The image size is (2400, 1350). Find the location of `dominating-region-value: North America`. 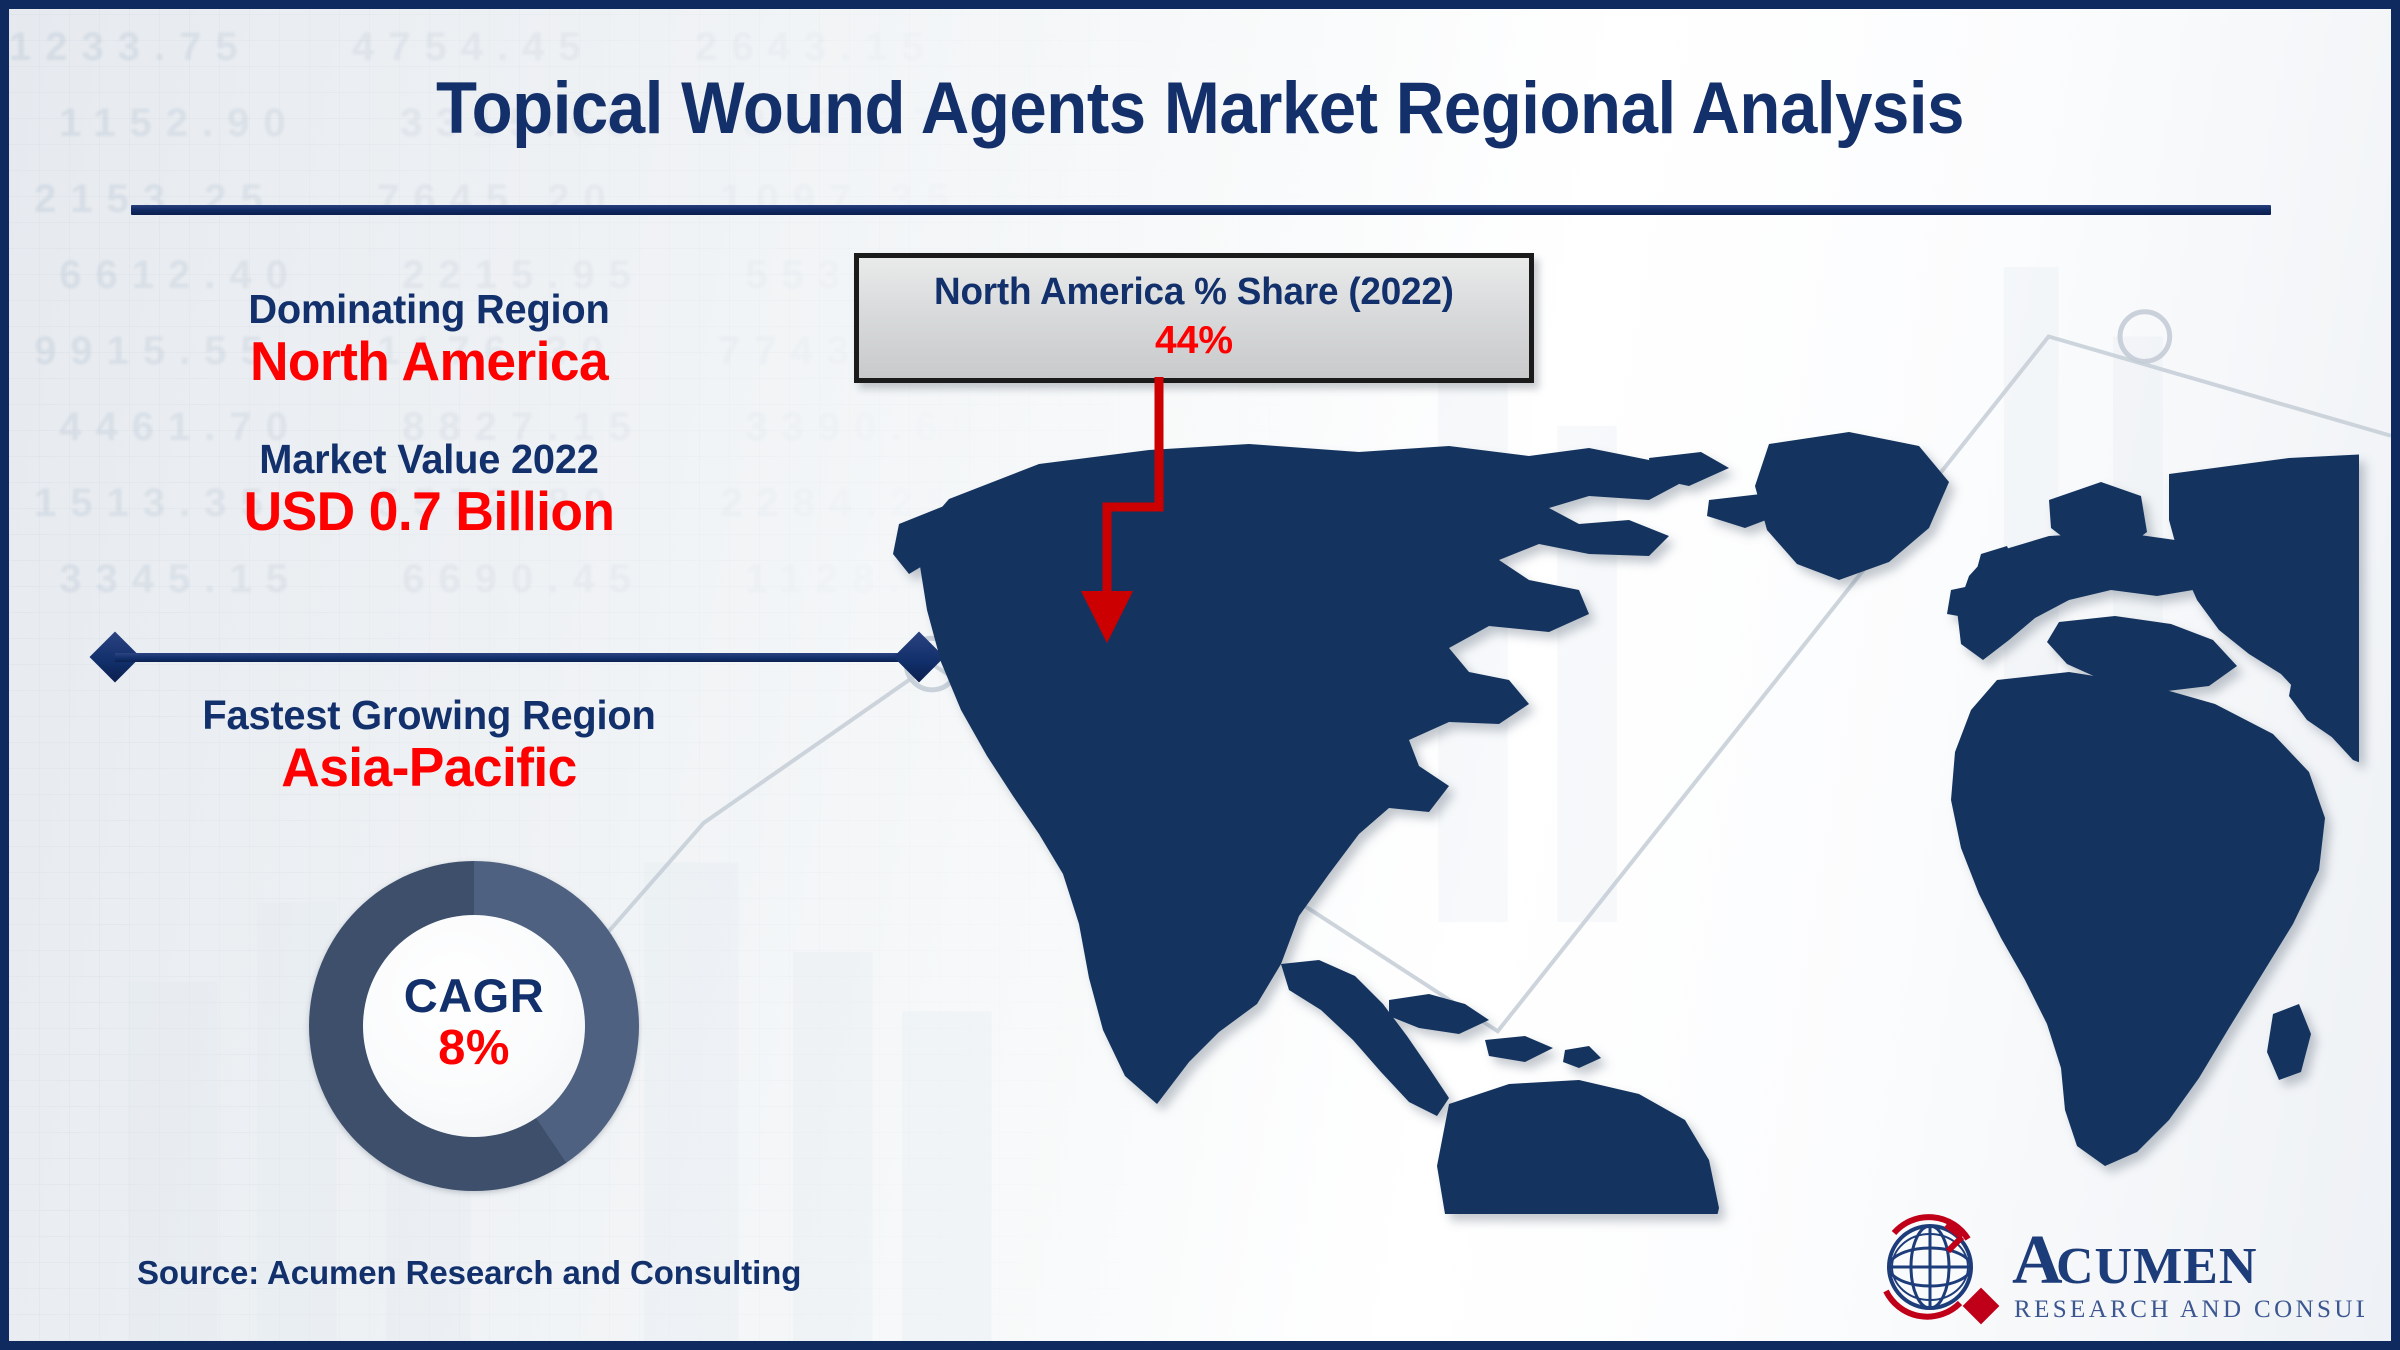

dominating-region-value: North America is located at coordinates (429, 361).